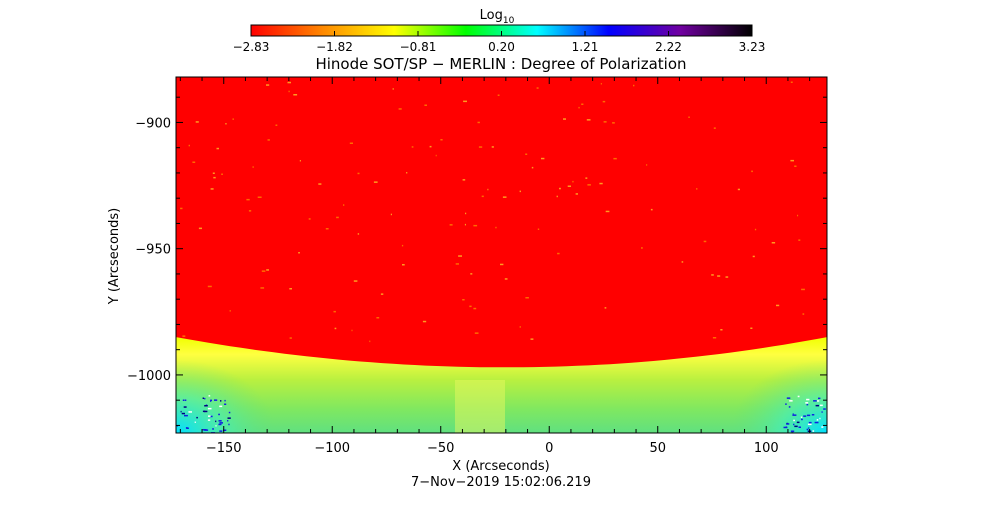  I want to click on y-tick-label: −950, so click(153, 250).